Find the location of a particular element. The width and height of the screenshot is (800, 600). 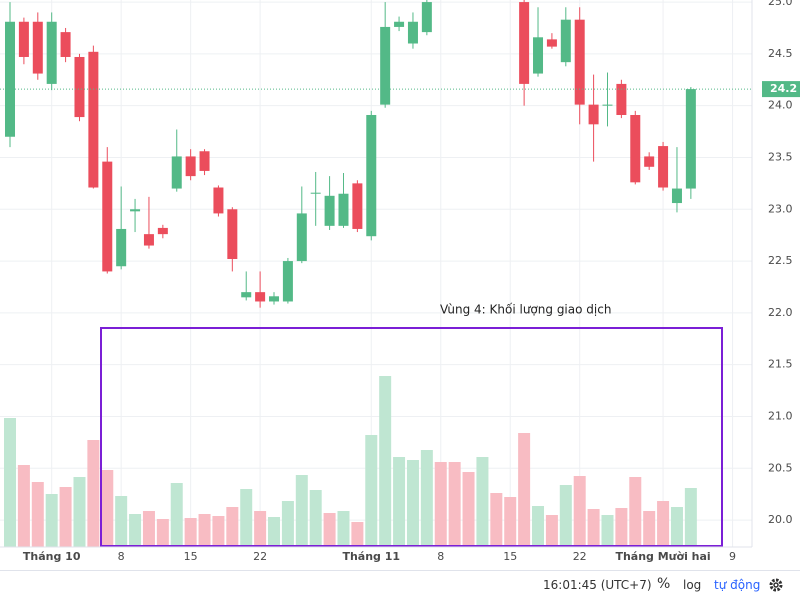

clock: 16:01:45 (UTC+7) is located at coordinates (597, 585).